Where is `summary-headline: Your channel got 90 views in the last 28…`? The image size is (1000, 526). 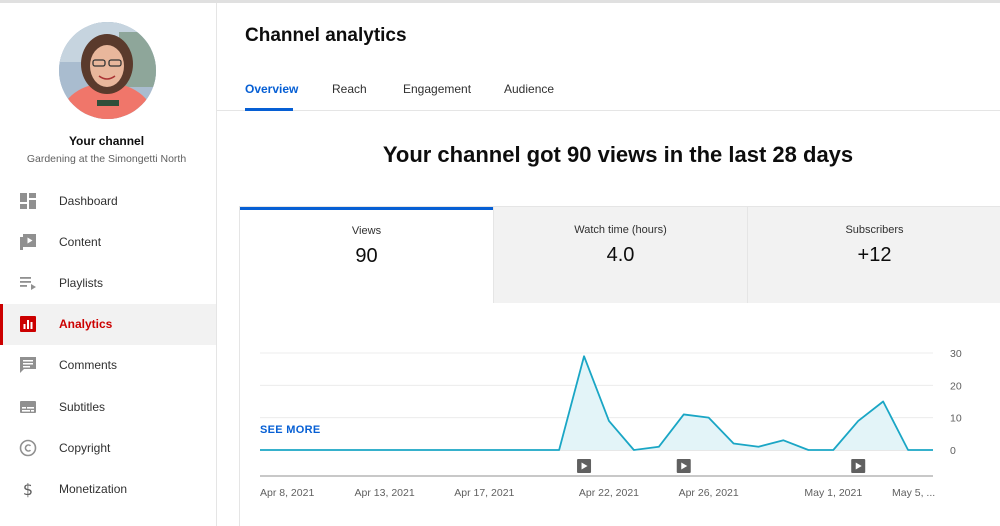
summary-headline: Your channel got 90 views in the last 28… is located at coordinates (618, 154).